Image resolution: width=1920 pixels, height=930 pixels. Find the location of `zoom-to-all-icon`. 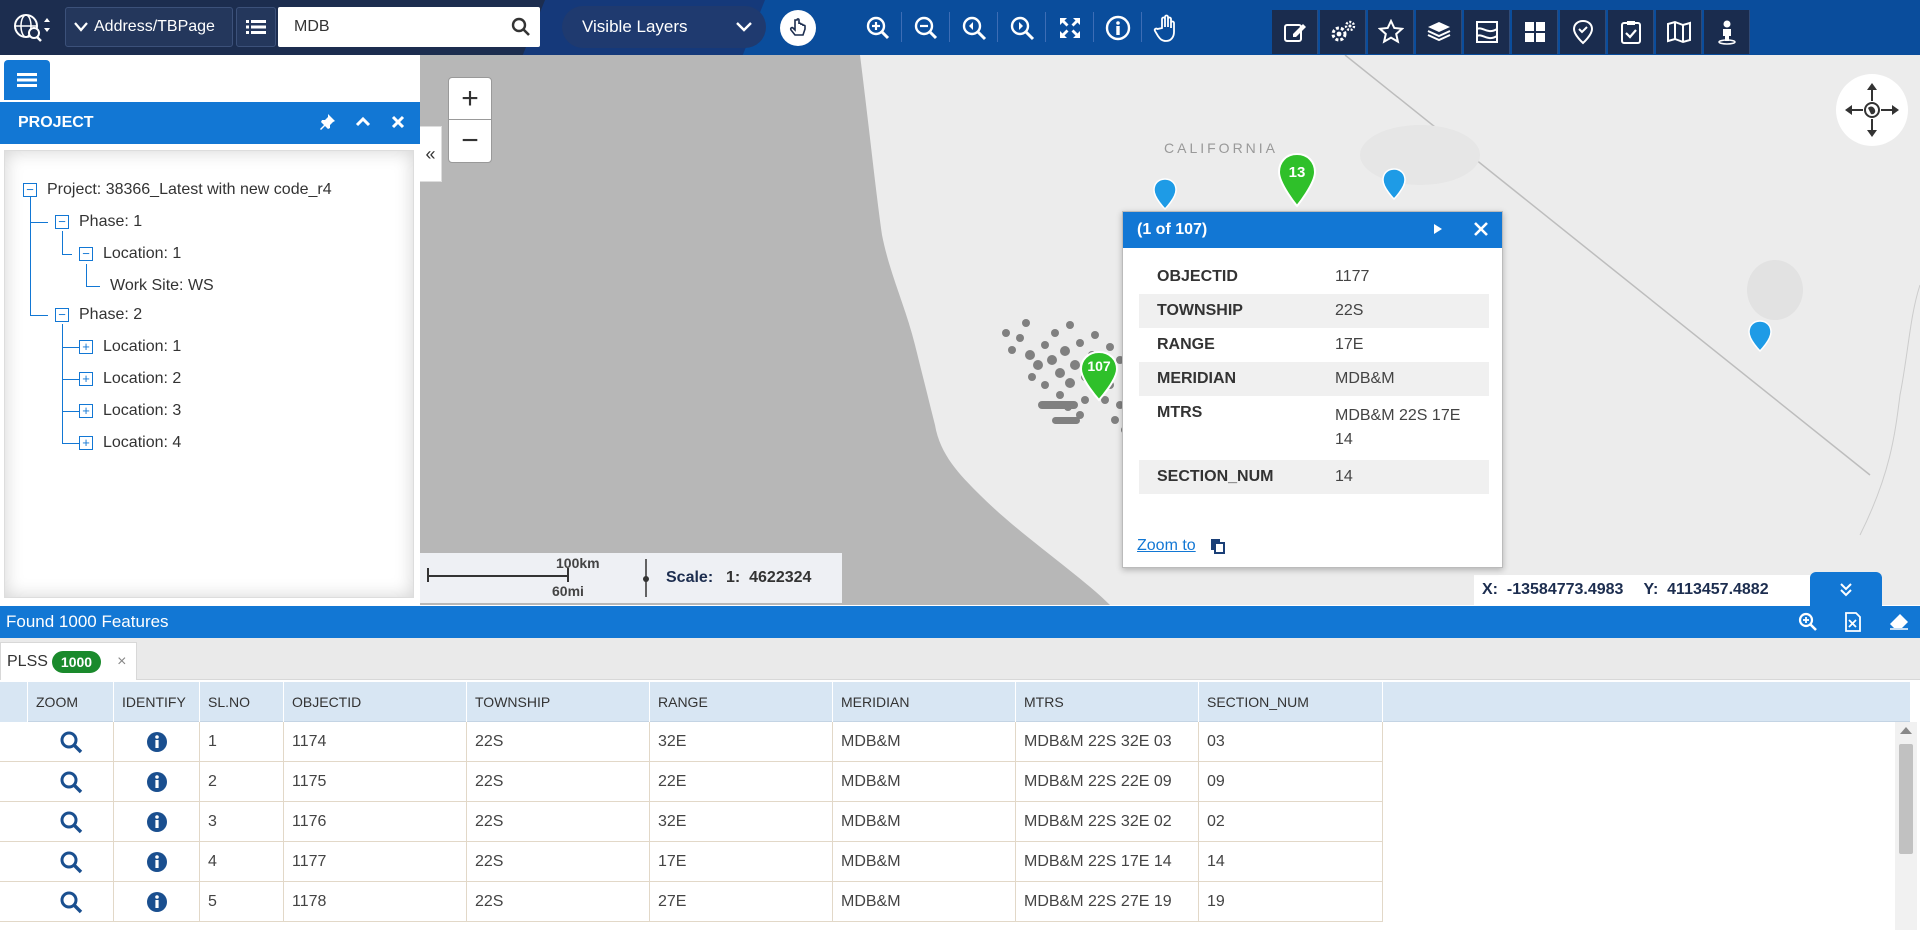

zoom-to-all-icon is located at coordinates (1808, 622).